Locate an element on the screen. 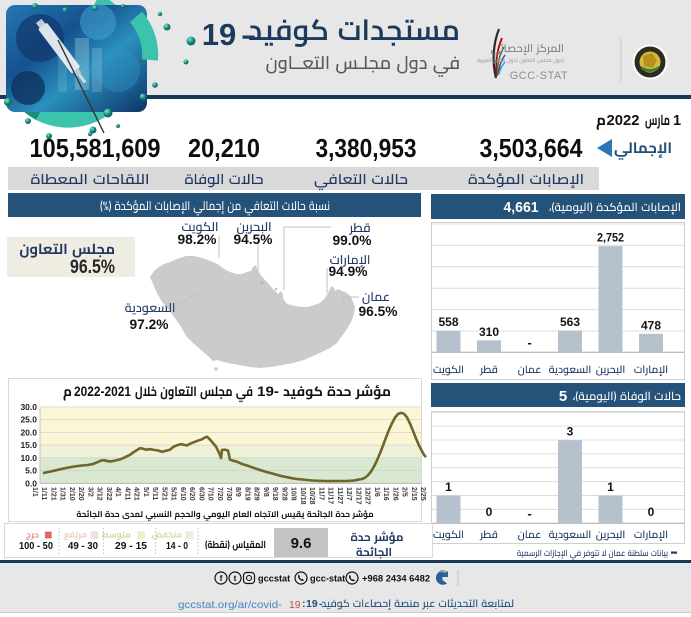 The width and height of the screenshot is (691, 617). svg-text: 2022-2021 is located at coordinates (102, 391).